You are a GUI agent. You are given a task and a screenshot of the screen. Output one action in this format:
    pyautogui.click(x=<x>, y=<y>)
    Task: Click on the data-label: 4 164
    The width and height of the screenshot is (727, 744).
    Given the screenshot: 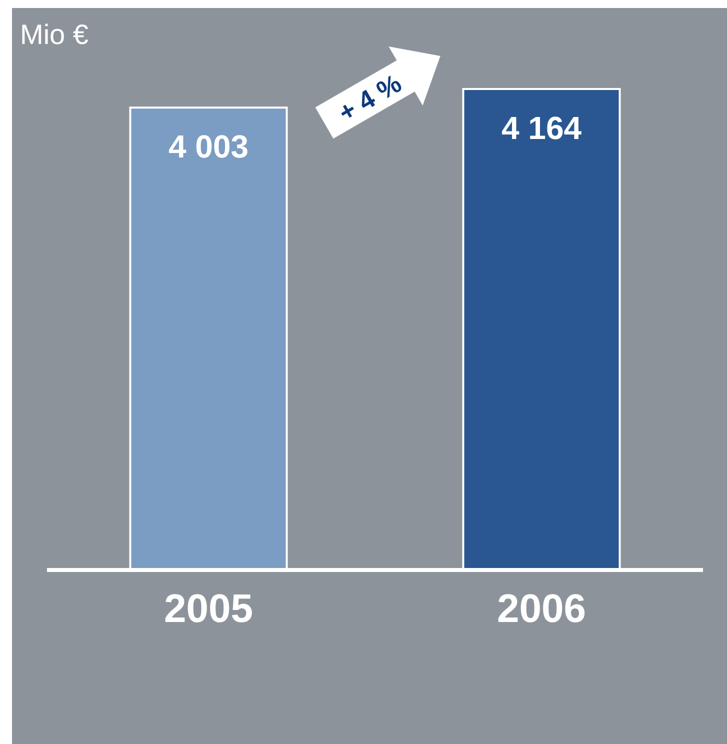 What is the action you would take?
    pyautogui.click(x=541, y=128)
    